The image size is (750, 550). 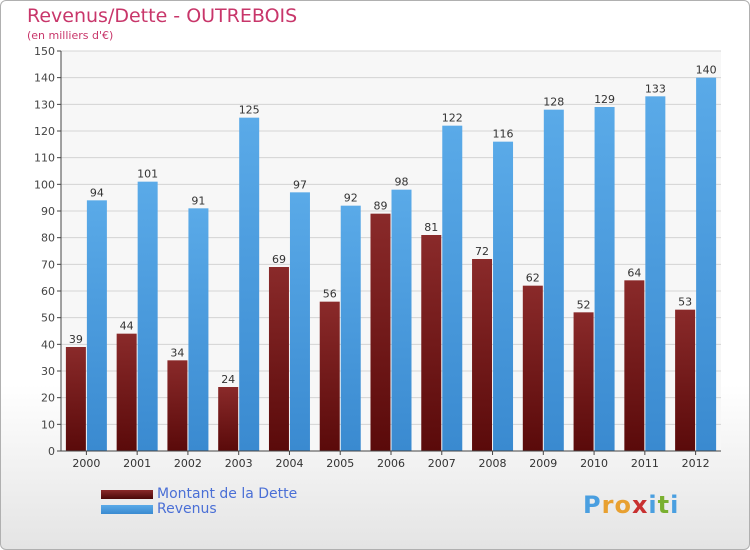 I want to click on data-label: 24, so click(x=228, y=379).